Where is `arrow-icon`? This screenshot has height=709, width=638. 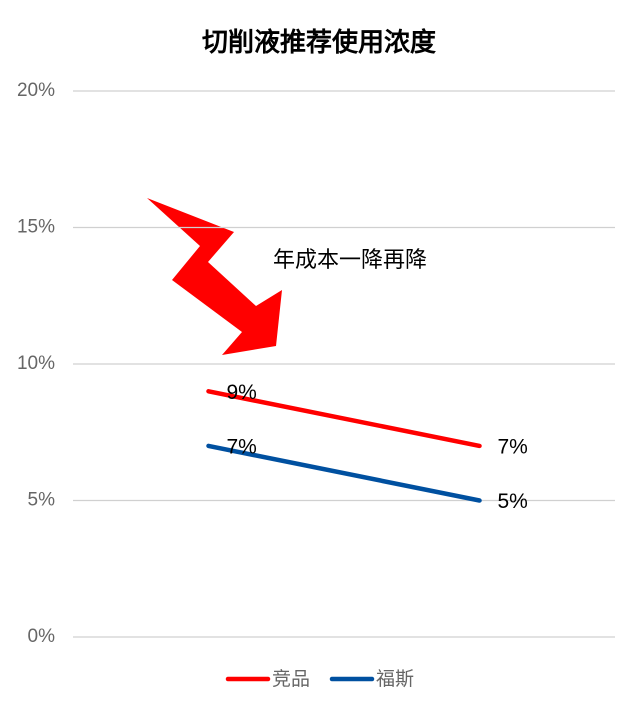 arrow-icon is located at coordinates (214, 276).